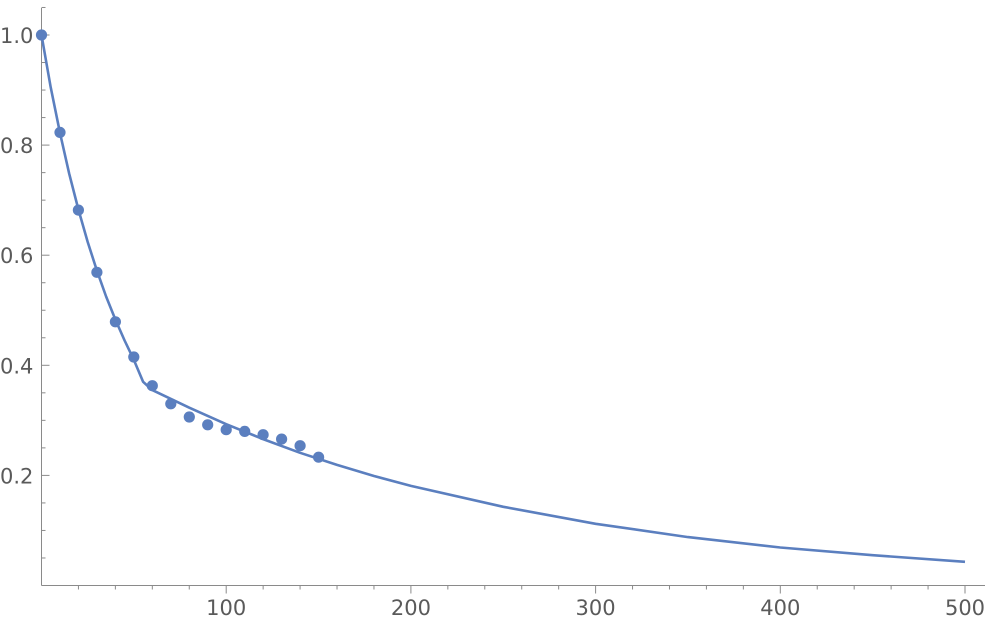 This screenshot has height=622, width=1005. Describe the element at coordinates (25, 282) in the screenshot. I see `y-ticks: 0.2 0.4 0.6 0.8 1.0` at that location.